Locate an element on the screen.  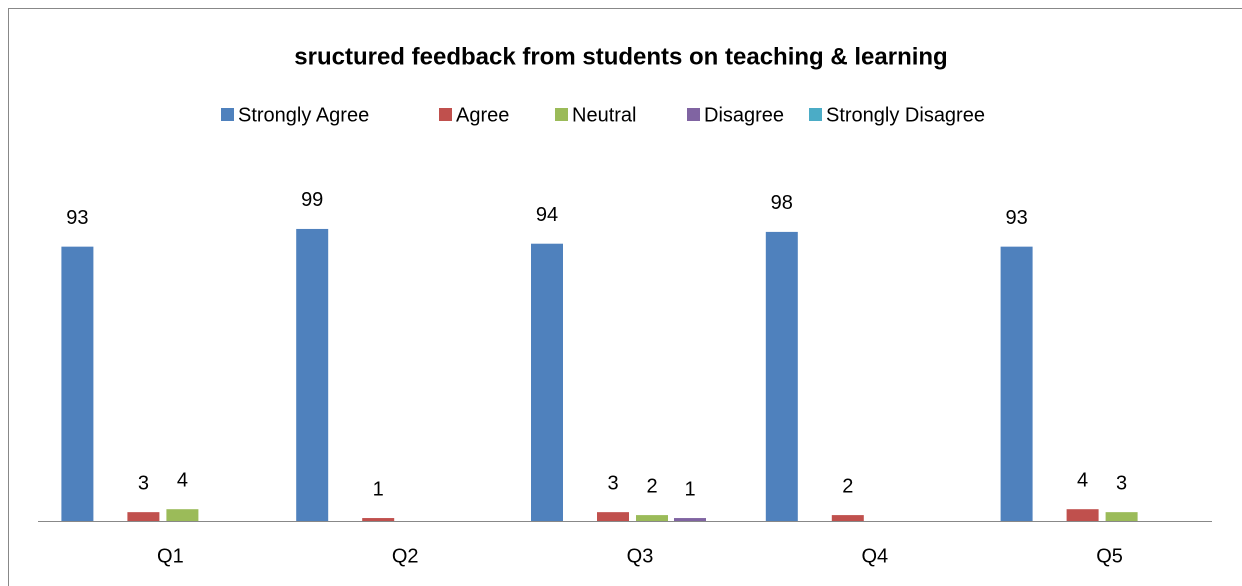
data-label: 98 is located at coordinates (782, 203).